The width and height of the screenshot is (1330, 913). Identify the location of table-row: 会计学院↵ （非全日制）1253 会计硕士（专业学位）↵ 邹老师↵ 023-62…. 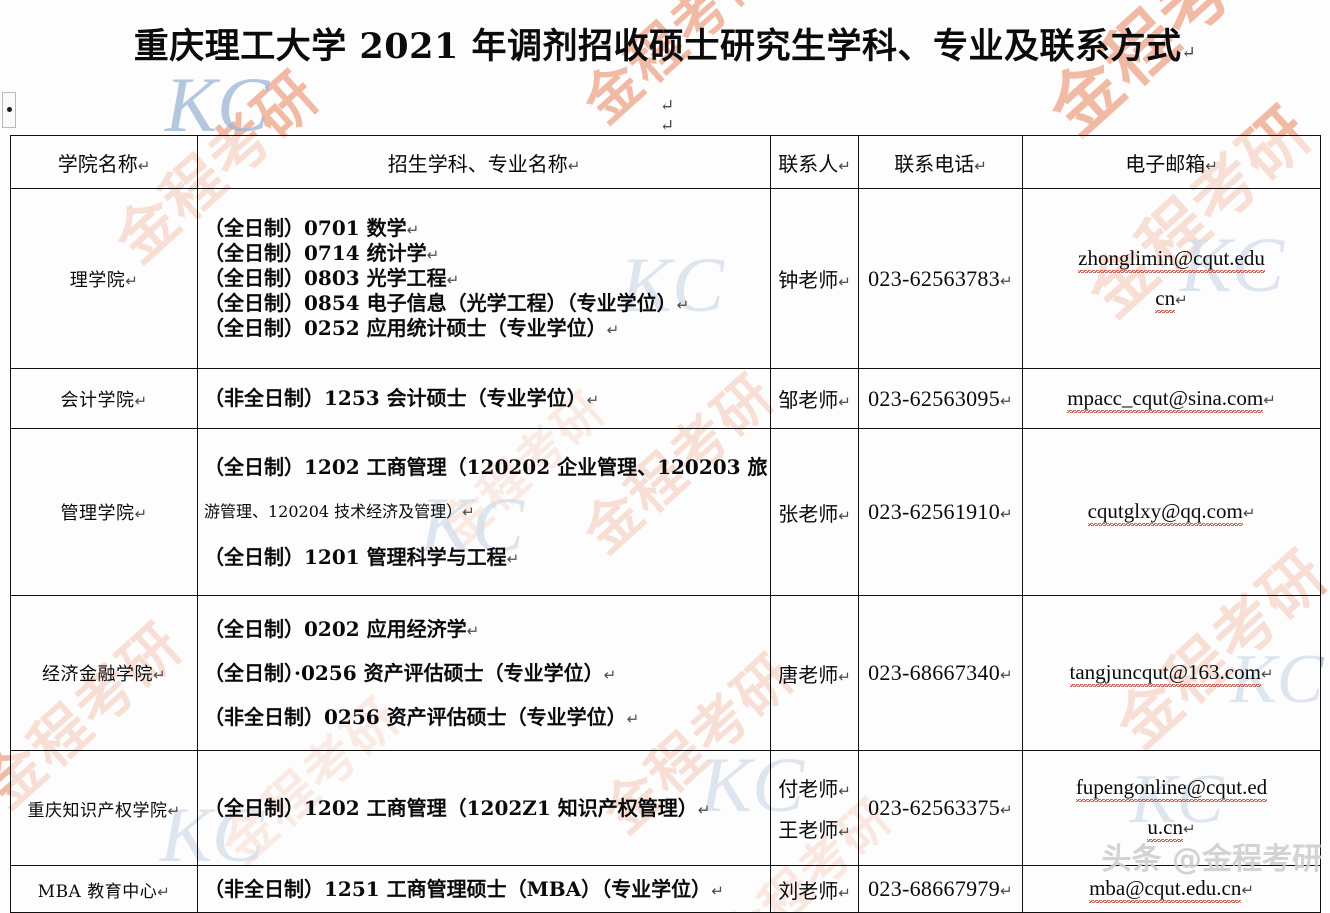
(665, 398).